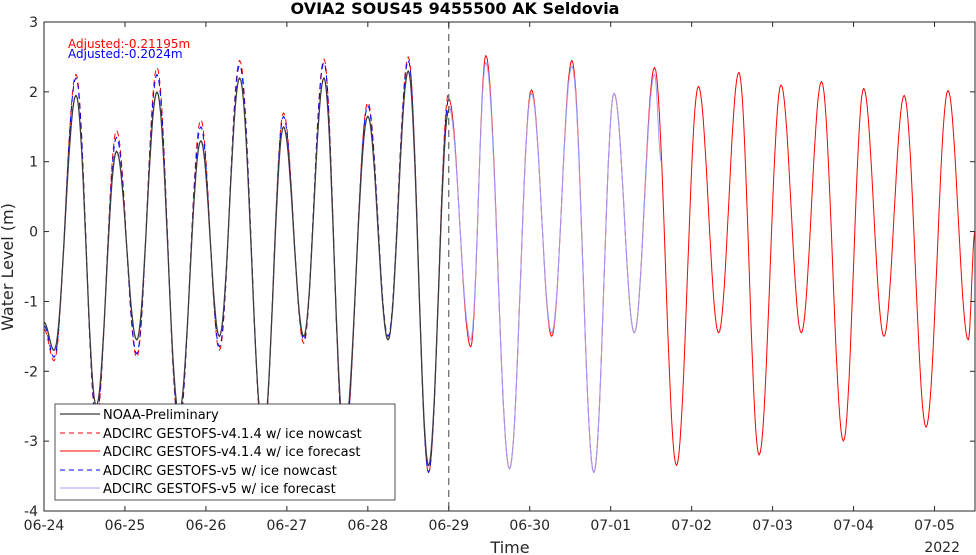  Describe the element at coordinates (853, 526) in the screenshot. I see `x-tick-label: 07-04` at that location.